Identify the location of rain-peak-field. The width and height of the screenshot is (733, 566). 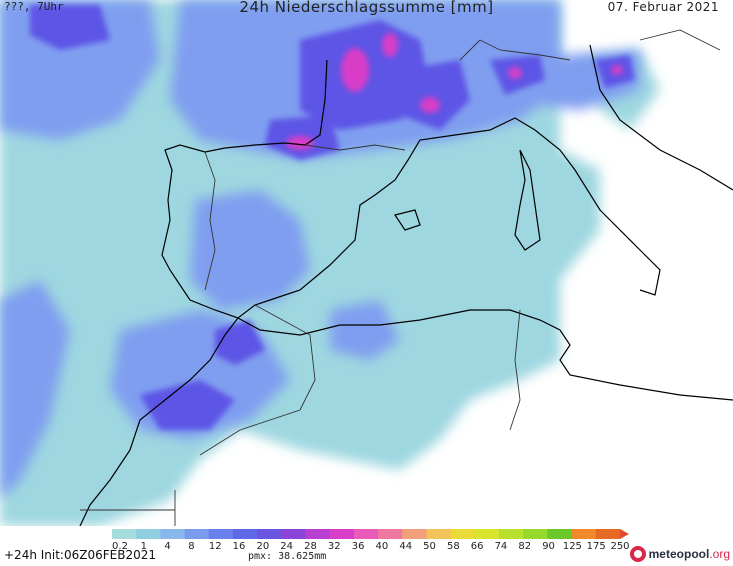
(454, 91).